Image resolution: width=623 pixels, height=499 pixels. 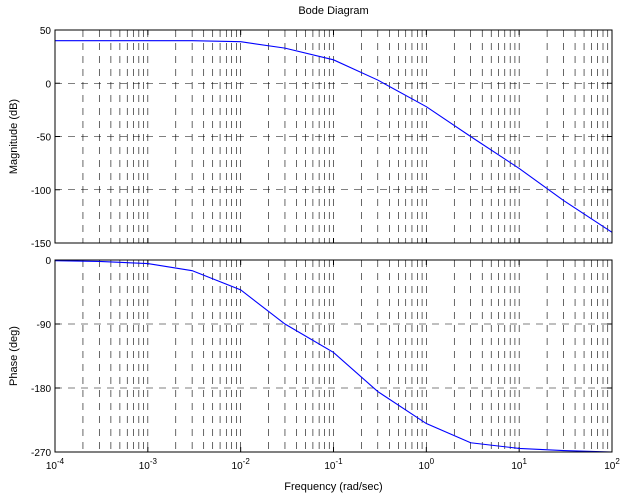 I want to click on y-axis-title: Phase (deg), so click(x=14, y=356).